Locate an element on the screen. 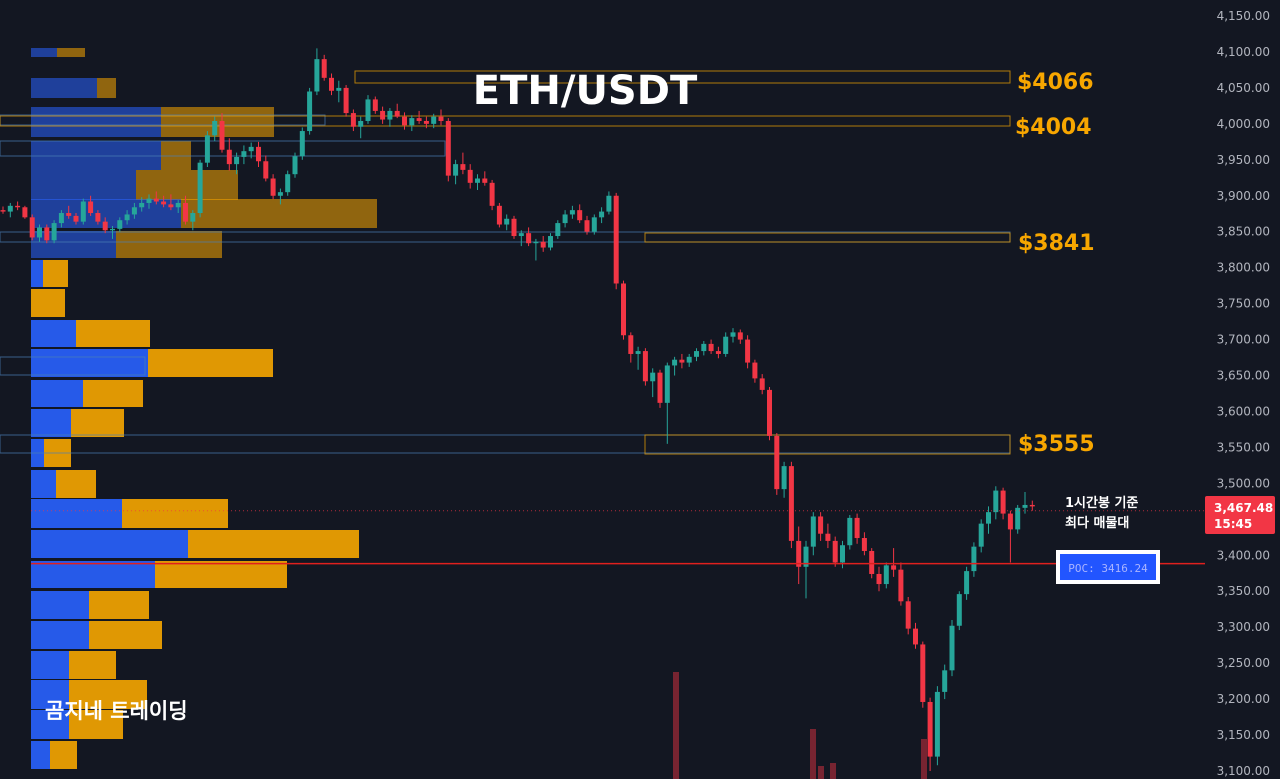 The image size is (1280, 779). poc-label-bg is located at coordinates (1108, 567).